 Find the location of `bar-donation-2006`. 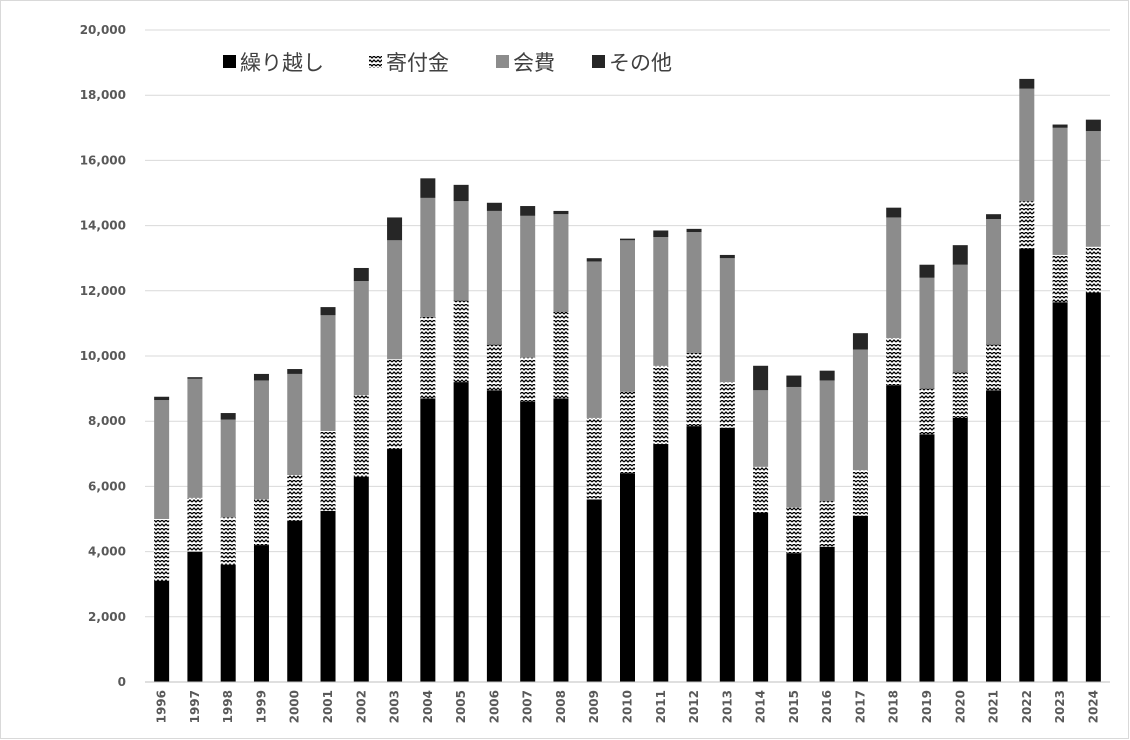

bar-donation-2006 is located at coordinates (494, 367).